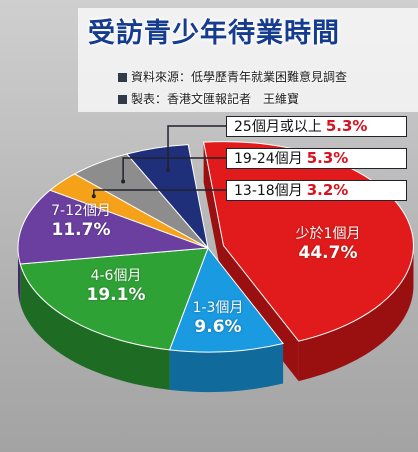 This screenshot has width=418, height=452. What do you see at coordinates (218, 326) in the screenshot?
I see `slice-value: 9.6%` at bounding box center [218, 326].